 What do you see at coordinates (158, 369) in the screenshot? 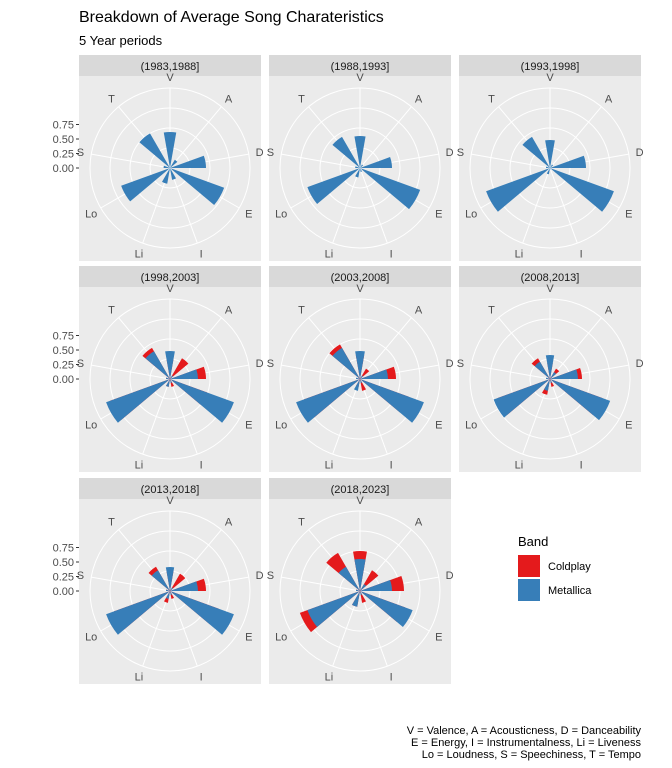
I see `facet-panel: (1998,2003]V A D E I Li Lo S T 0.75 0.50 0.25 0.00` at bounding box center [158, 369].